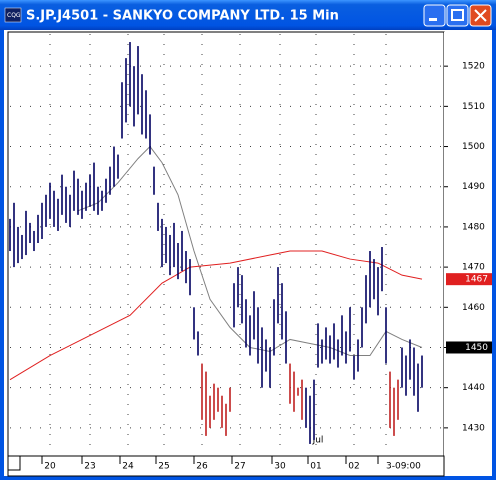 The height and width of the screenshot is (480, 496). Describe the element at coordinates (182, 16) in the screenshot. I see `window-title: S.JP.J4501 - SANKYO COMPANY LTD. 15 Min` at that location.